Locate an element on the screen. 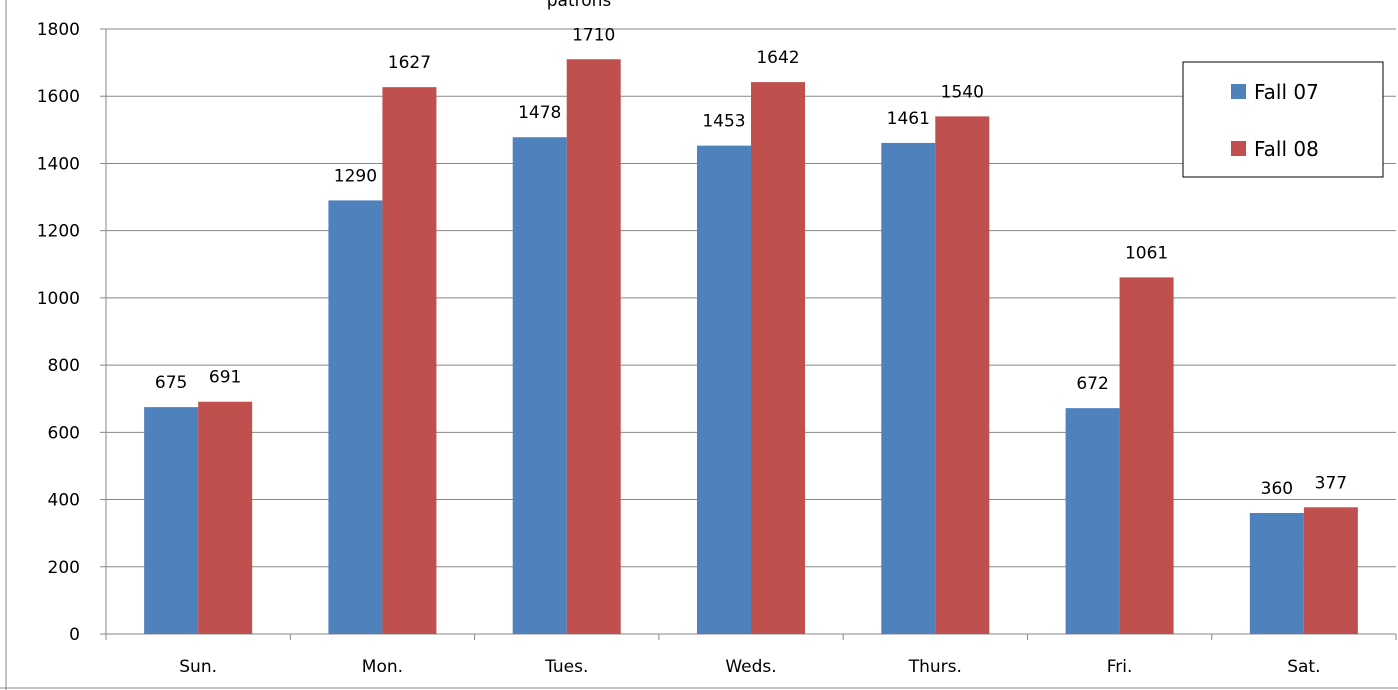 Image resolution: width=1398 pixels, height=690 pixels. x-tick-label: Sat. is located at coordinates (1303, 667).